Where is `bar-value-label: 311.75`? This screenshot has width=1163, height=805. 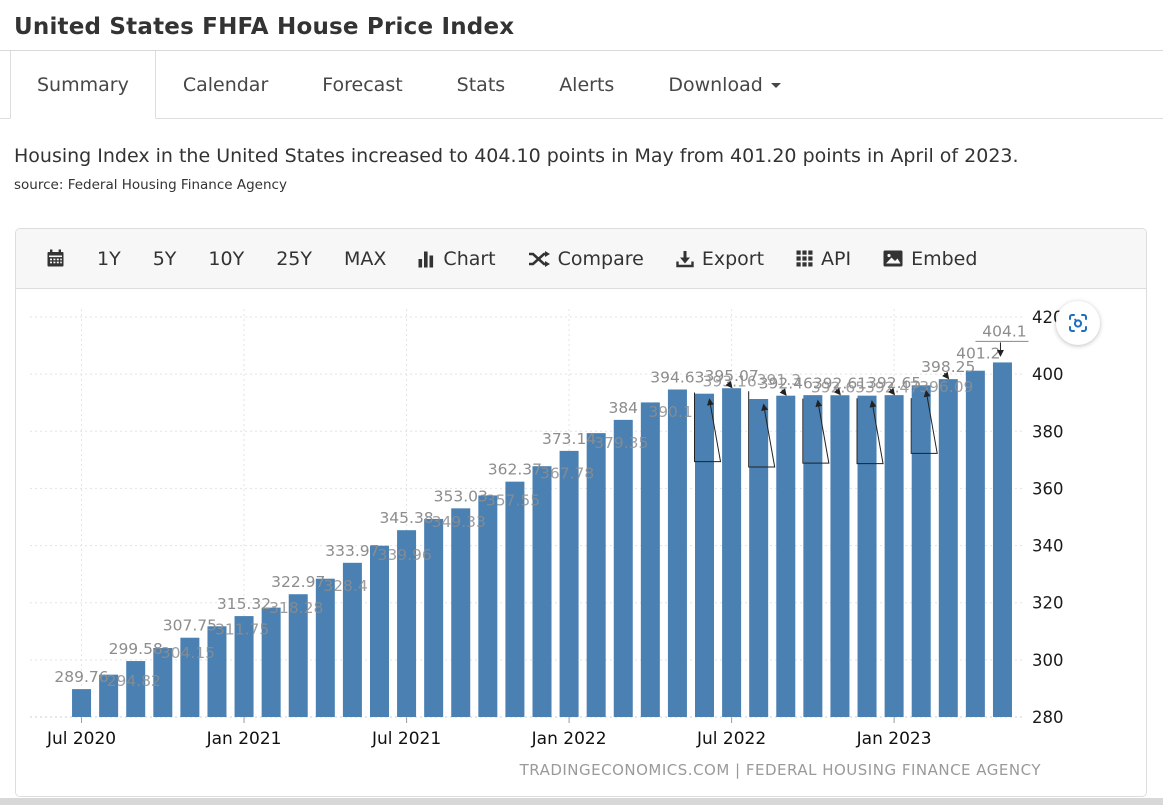
bar-value-label: 311.75 is located at coordinates (242, 630).